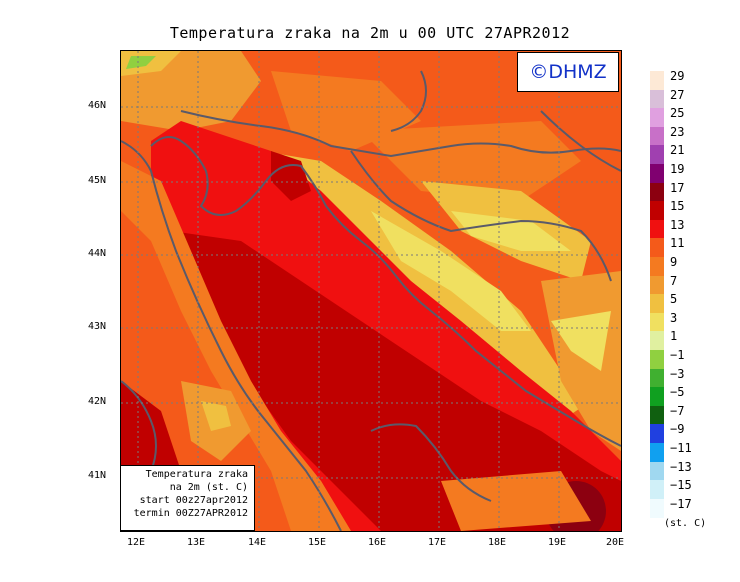  What do you see at coordinates (97, 105) in the screenshot?
I see `lat-label-46n: 46N` at bounding box center [97, 105].